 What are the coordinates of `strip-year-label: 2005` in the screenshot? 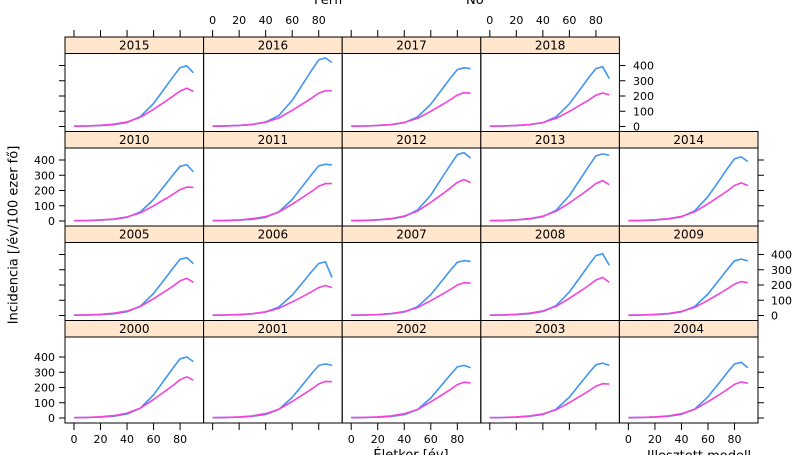 It's located at (134, 235).